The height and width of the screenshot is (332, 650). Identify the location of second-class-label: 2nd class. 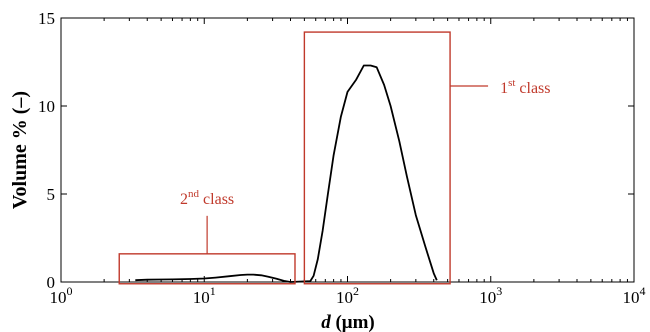
(207, 198).